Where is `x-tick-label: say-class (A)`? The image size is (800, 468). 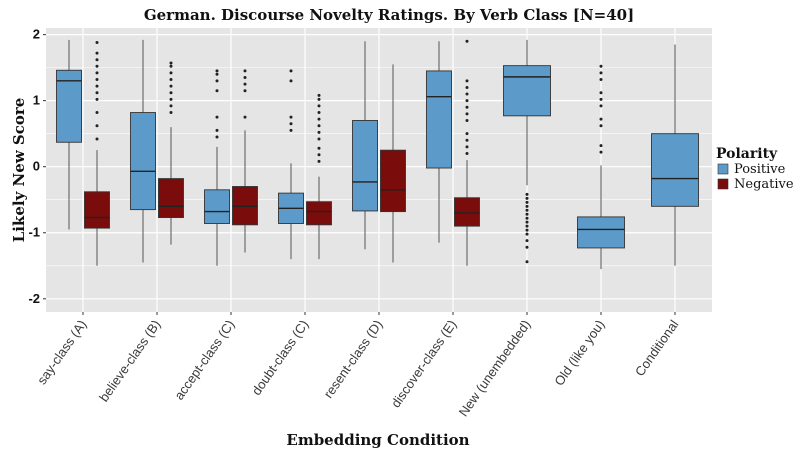 x-tick-label: say-class (A) is located at coordinates (61, 352).